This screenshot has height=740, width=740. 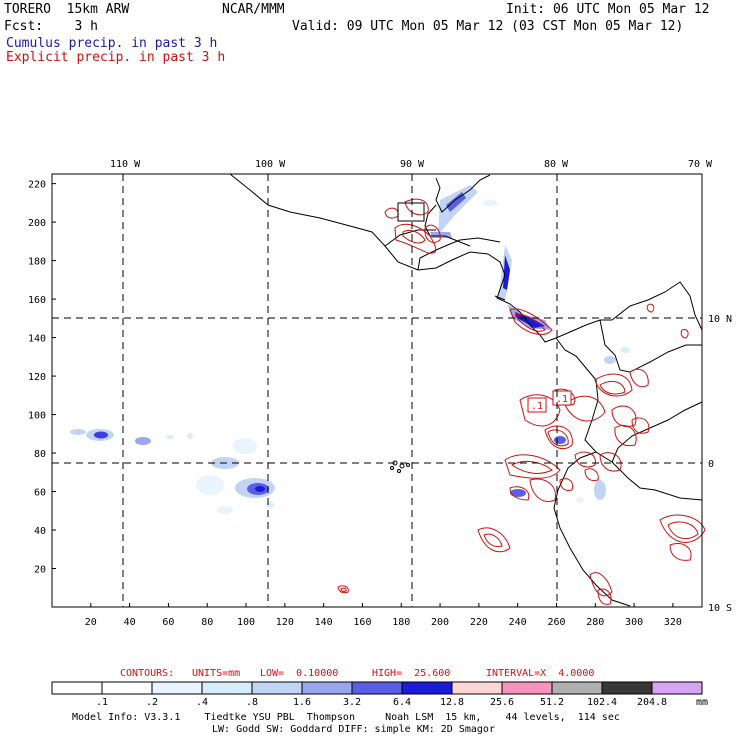 I want to click on y-tick-label: 160, so click(x=37, y=300).